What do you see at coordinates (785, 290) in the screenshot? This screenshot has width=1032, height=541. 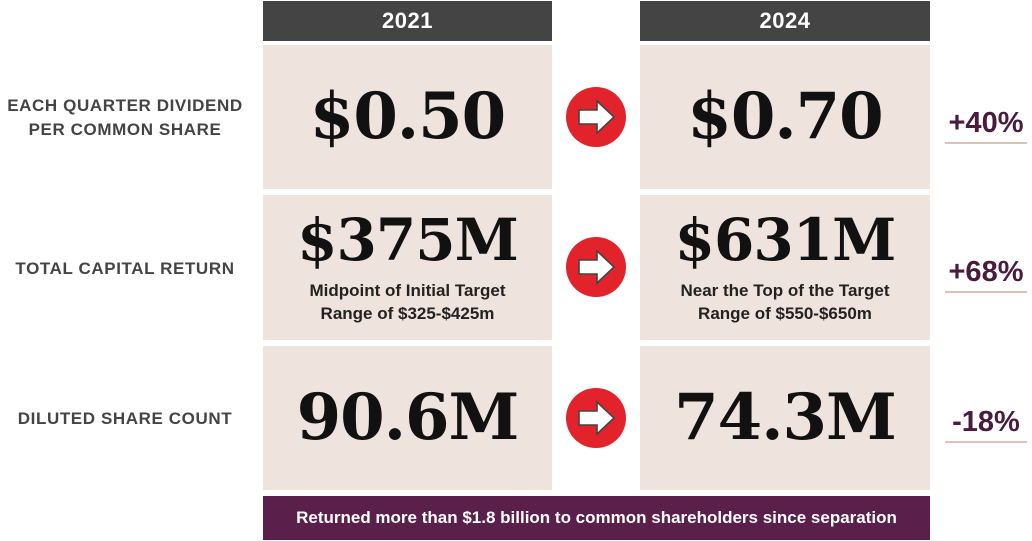 I see `capital-return-2024-note-line1: Near the Top of the Target` at bounding box center [785, 290].